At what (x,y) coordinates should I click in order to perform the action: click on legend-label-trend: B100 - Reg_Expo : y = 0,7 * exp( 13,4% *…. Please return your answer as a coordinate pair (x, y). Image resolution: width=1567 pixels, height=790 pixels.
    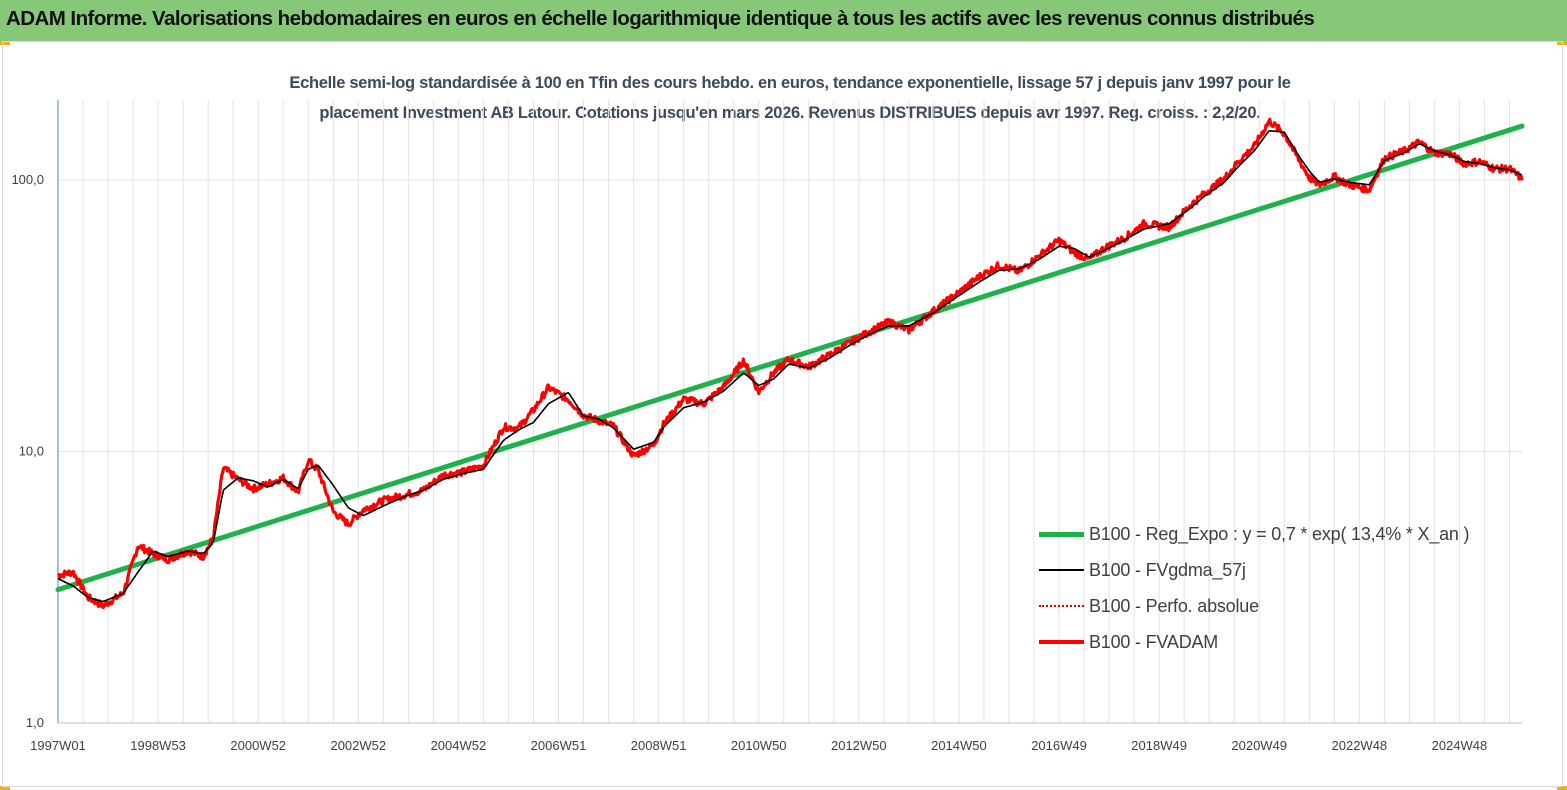
    Looking at the image, I should click on (1279, 534).